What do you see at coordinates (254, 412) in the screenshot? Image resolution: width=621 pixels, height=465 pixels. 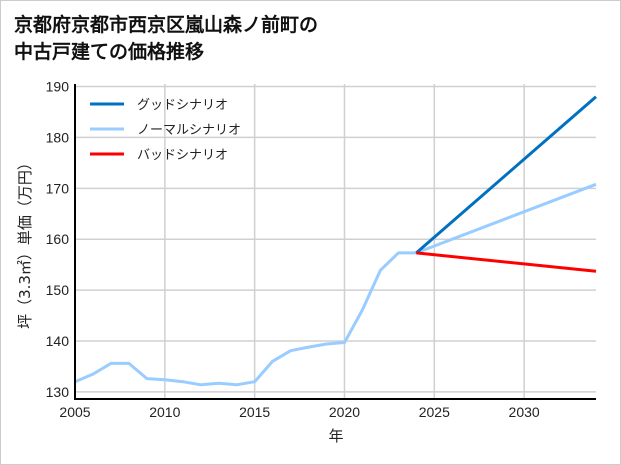 I see `x-tick-label: 2015` at bounding box center [254, 412].